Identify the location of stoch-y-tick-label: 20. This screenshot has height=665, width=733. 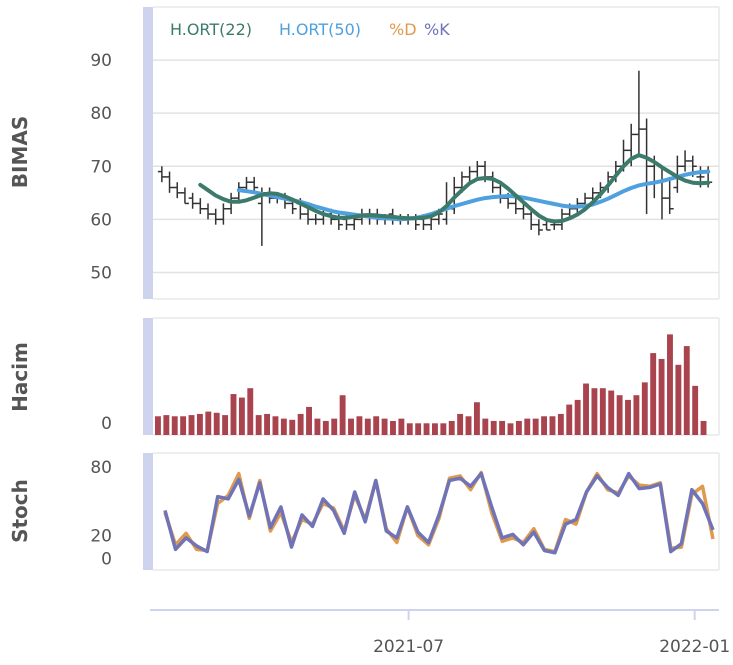
(101, 537).